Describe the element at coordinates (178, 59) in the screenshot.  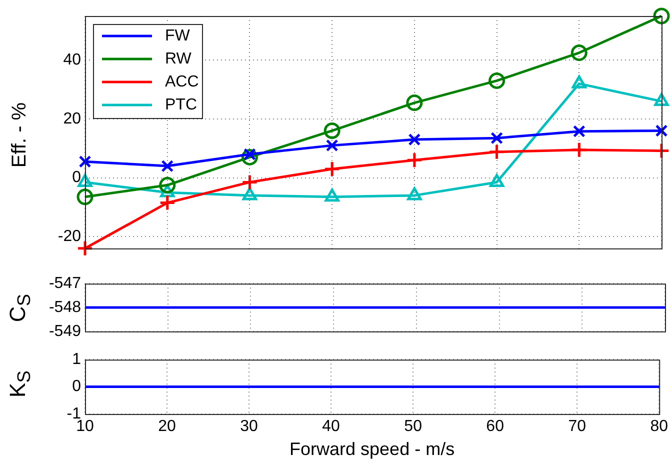
I see `legend-label: RW` at that location.